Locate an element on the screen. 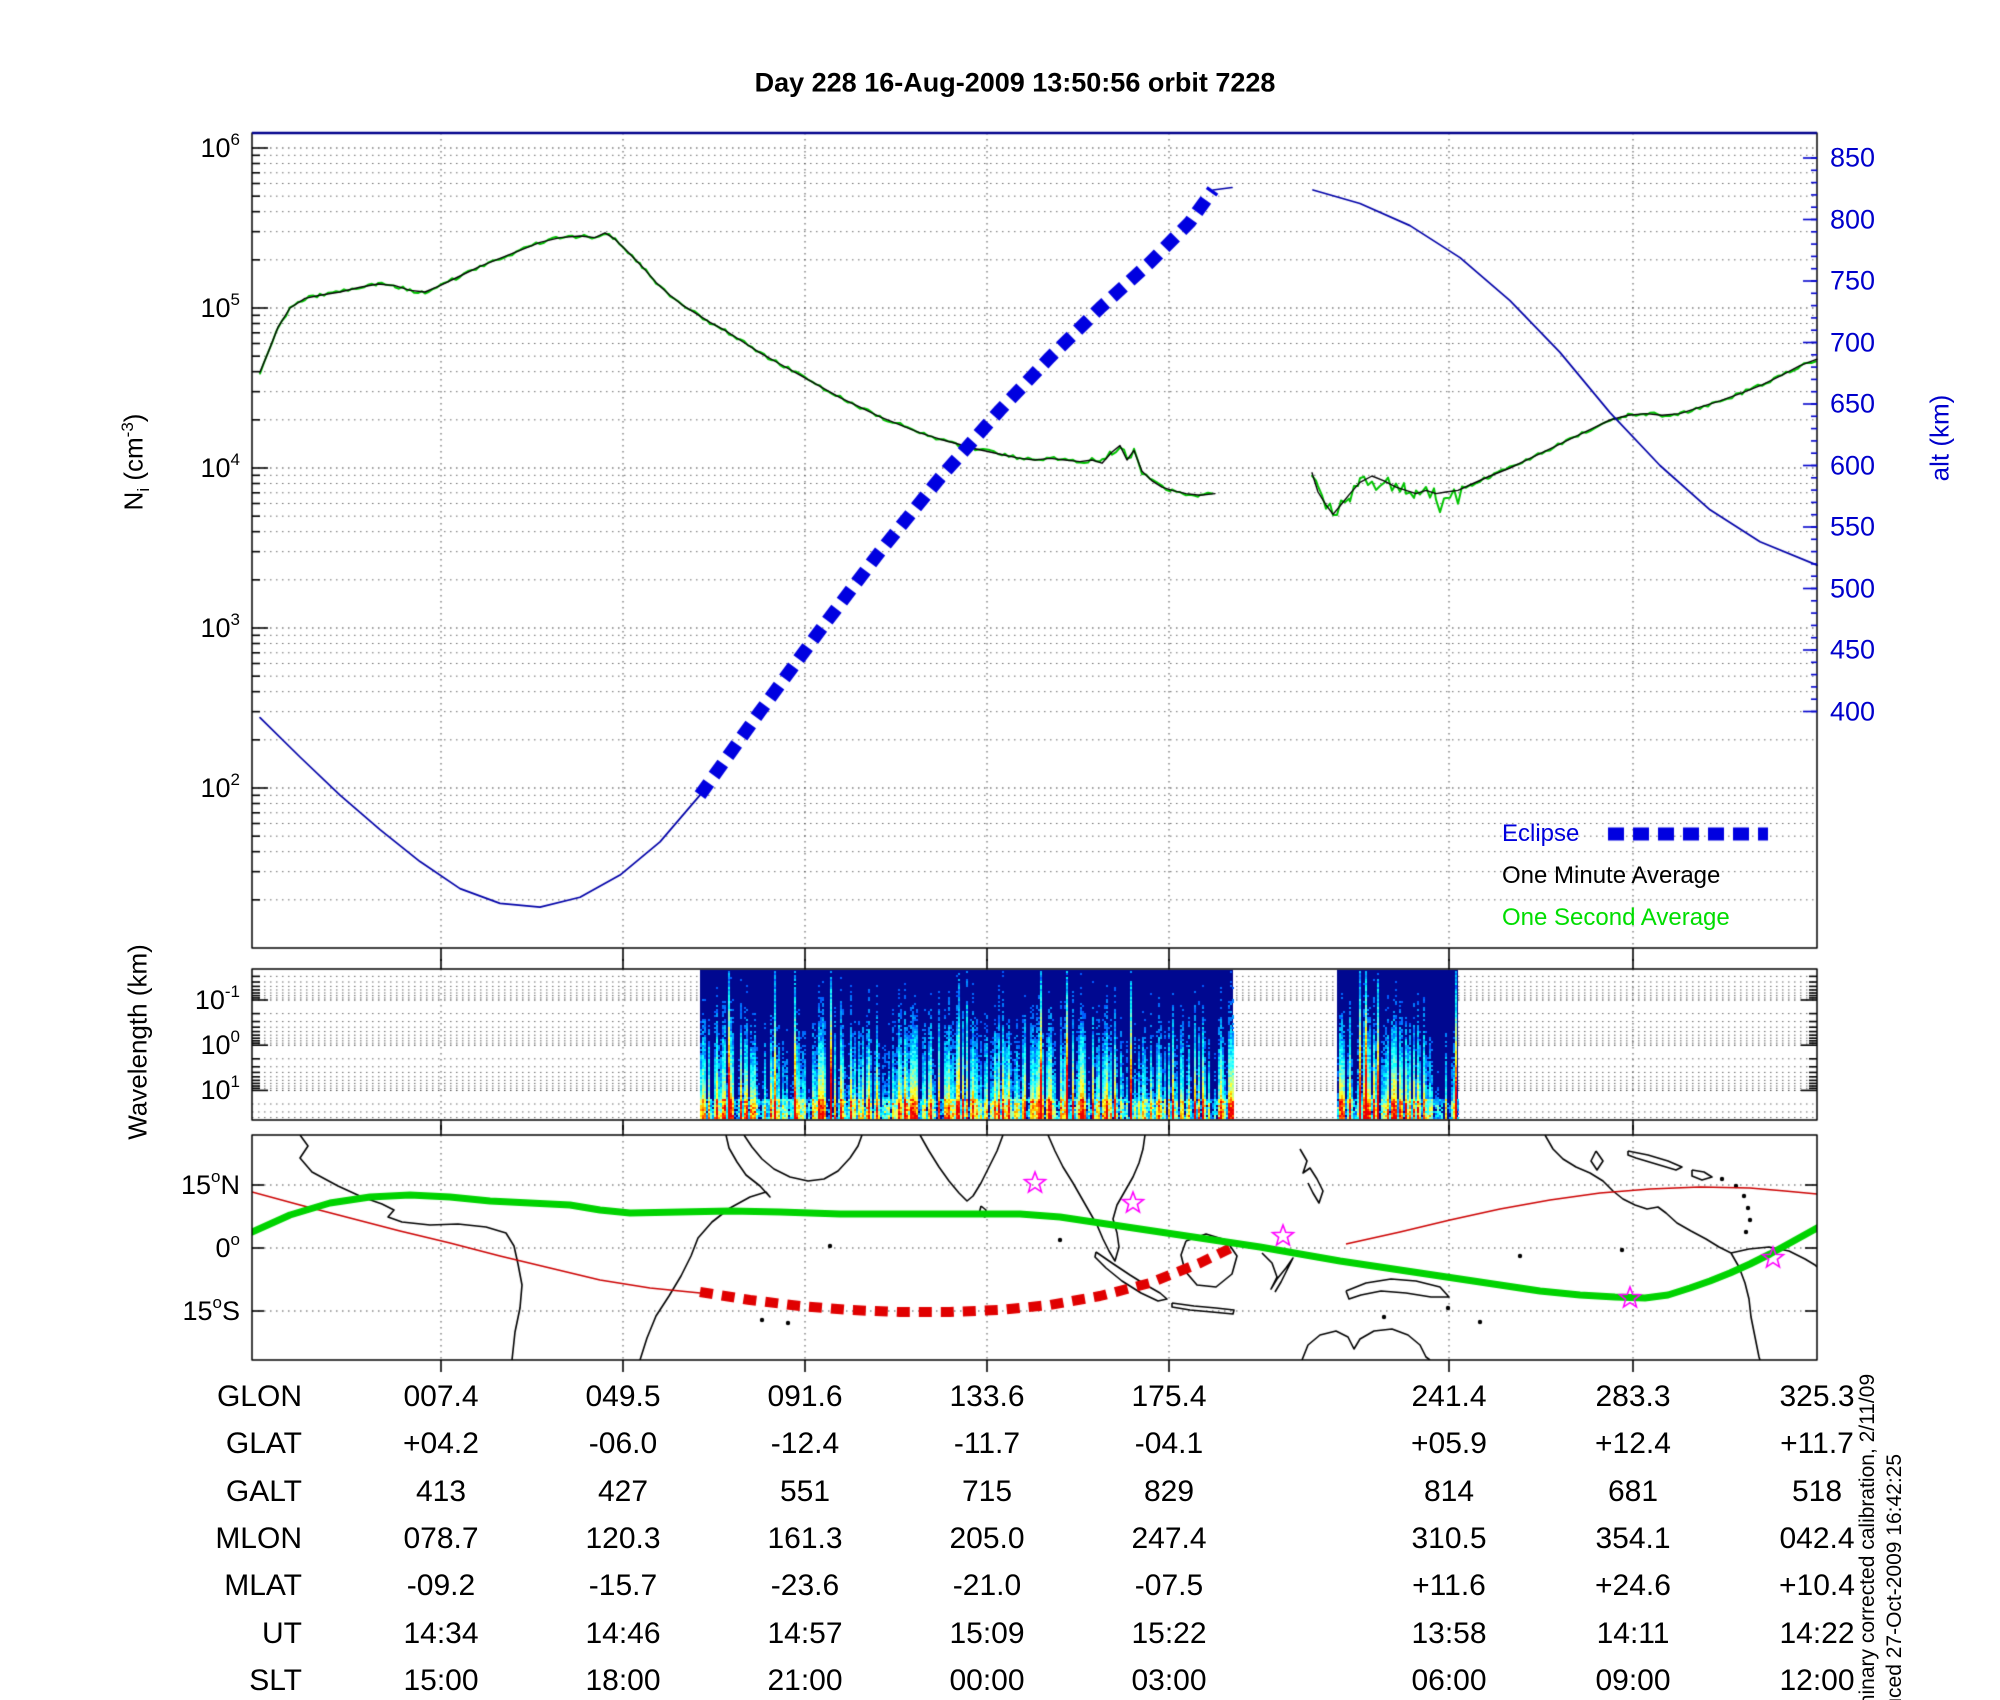  table-cell: -04.1 is located at coordinates (1169, 1444).